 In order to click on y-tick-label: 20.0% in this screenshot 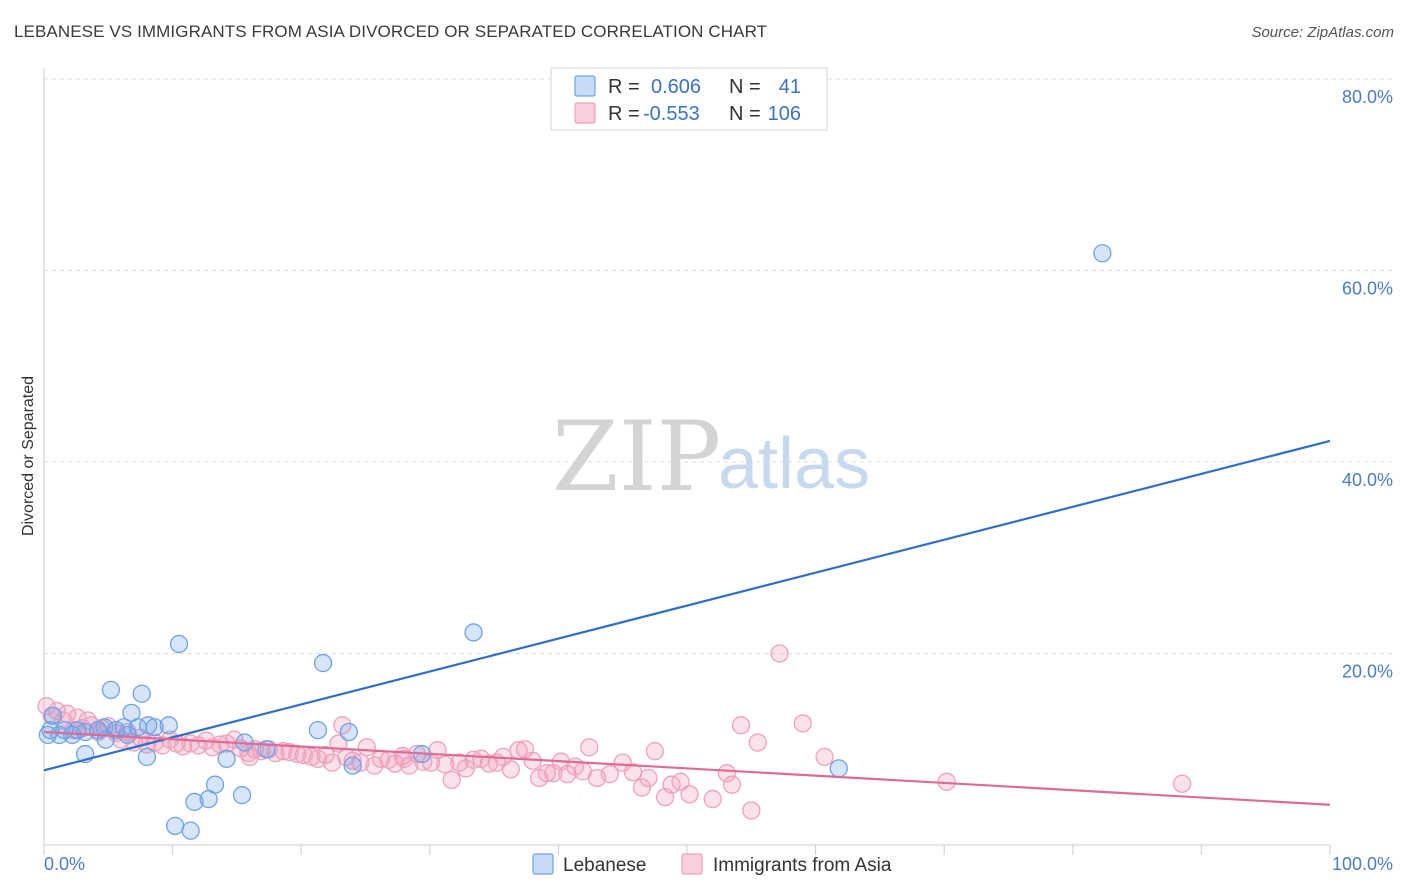, I will do `click(1367, 672)`.